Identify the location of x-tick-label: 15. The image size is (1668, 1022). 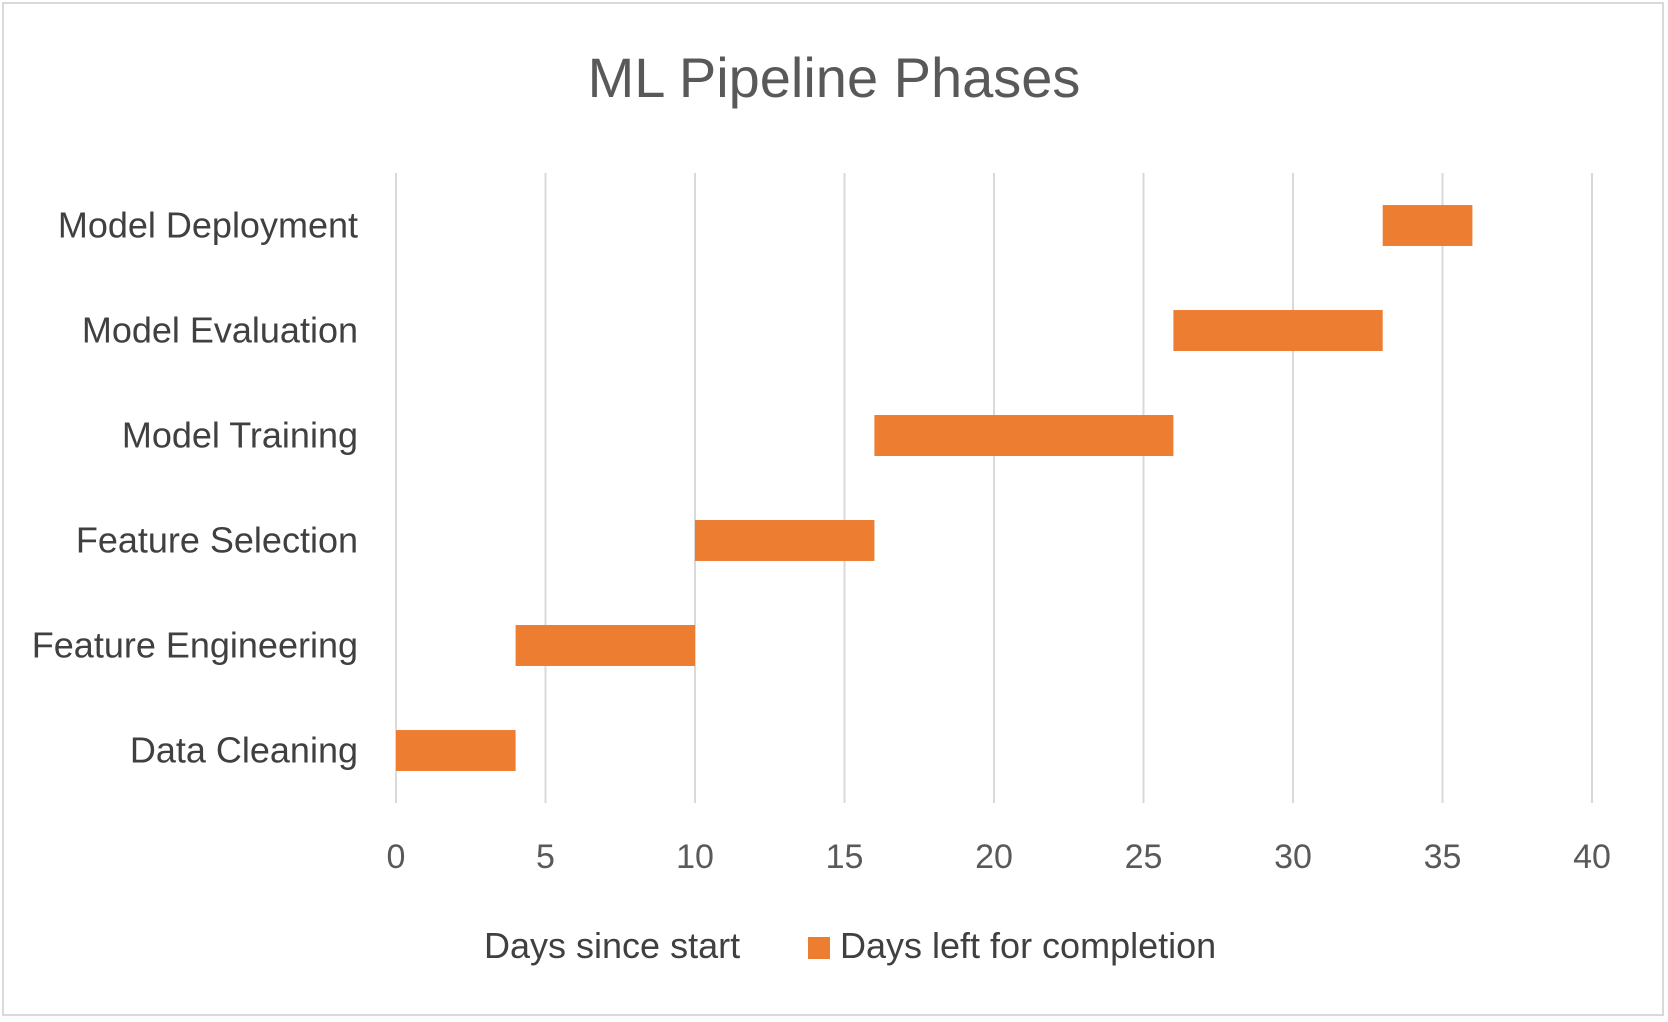
(845, 857).